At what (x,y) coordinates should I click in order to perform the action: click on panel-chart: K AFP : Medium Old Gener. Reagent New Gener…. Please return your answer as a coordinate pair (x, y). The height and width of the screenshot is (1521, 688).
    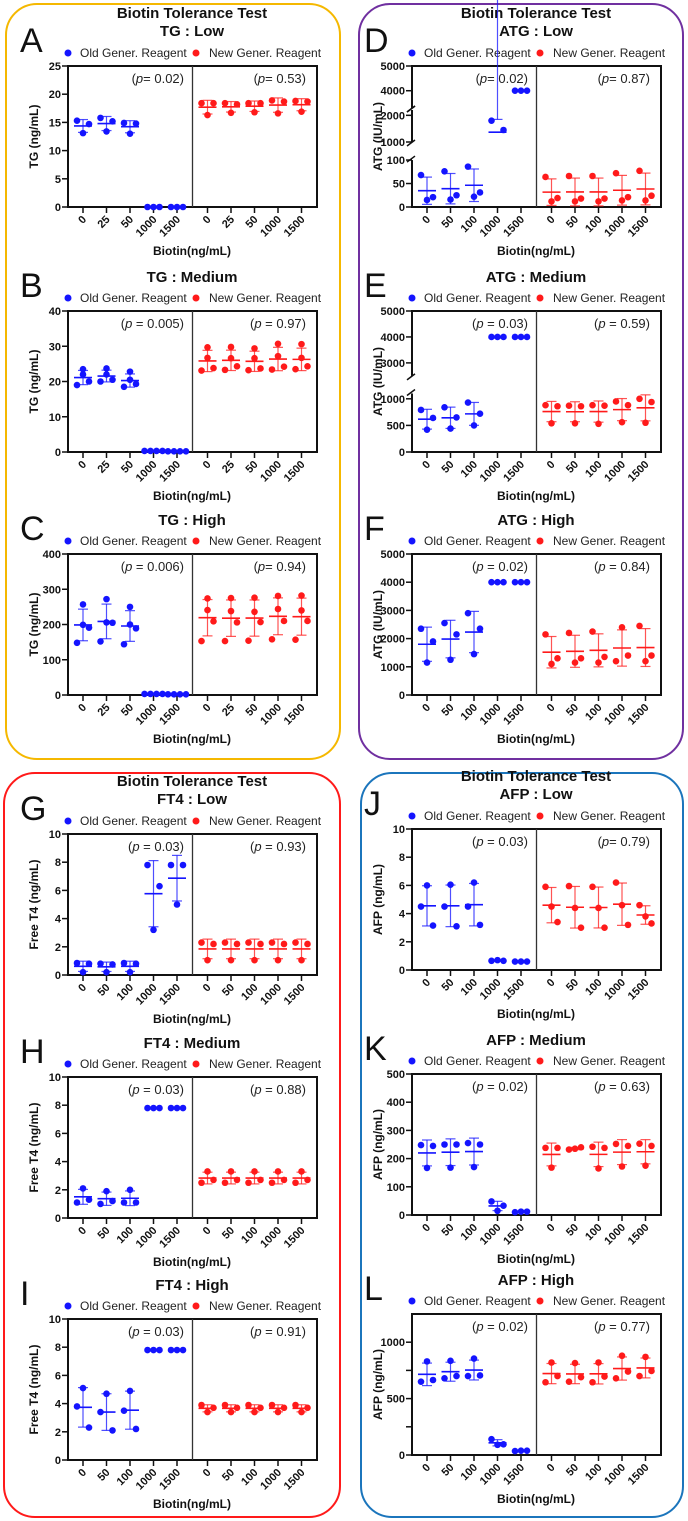
    Looking at the image, I should click on (515, 1148).